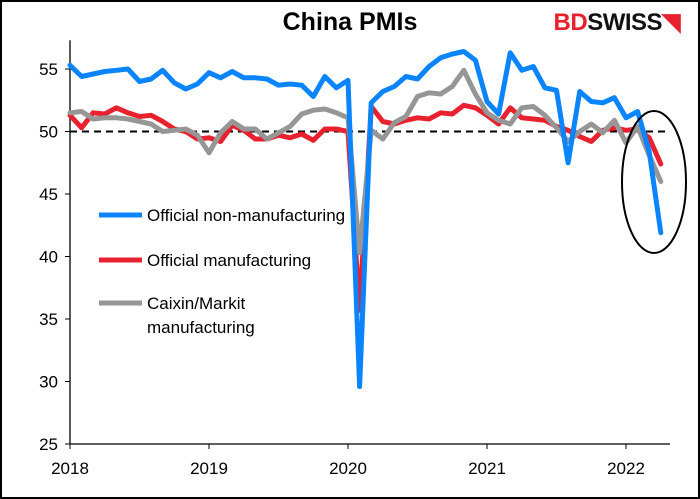 Image resolution: width=700 pixels, height=499 pixels. Describe the element at coordinates (350, 22) in the screenshot. I see `chart-title: China PMIs` at that location.